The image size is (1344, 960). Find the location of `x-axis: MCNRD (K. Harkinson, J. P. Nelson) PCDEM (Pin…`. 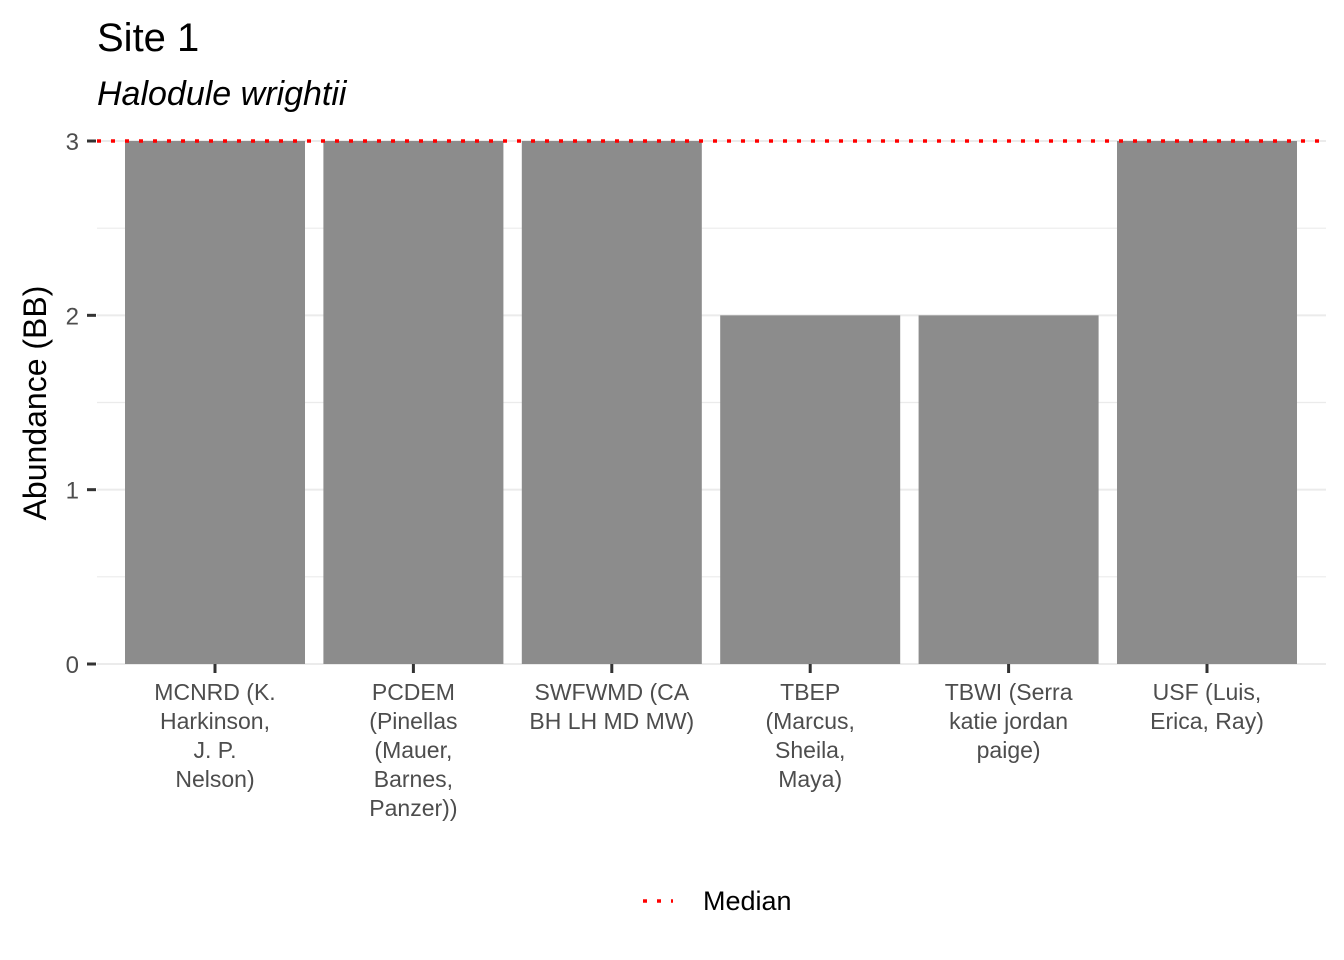

x-axis: MCNRD (K. Harkinson, J. P. Nelson) PCDEM (Pin… is located at coordinates (709, 742).